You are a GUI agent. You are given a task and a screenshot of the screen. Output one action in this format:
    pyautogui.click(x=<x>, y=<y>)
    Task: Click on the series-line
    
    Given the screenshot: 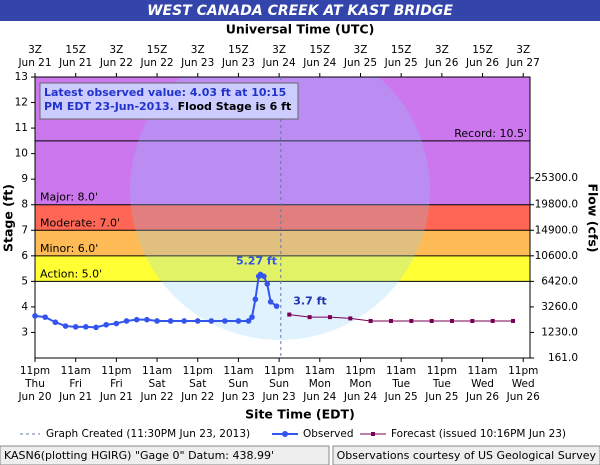 What is the action you would take?
    pyautogui.click(x=401, y=318)
    